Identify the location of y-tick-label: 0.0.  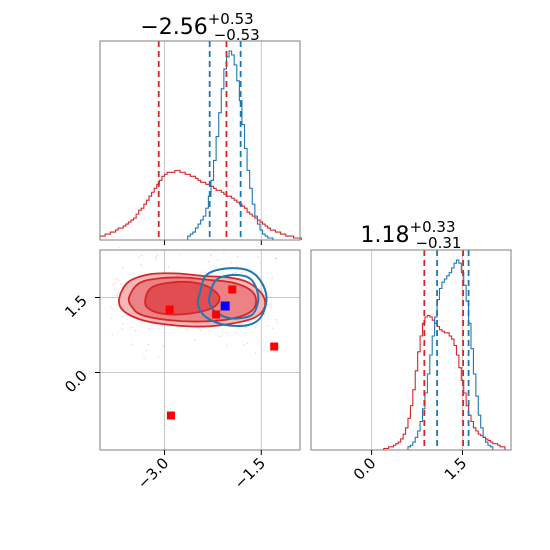
(76, 382).